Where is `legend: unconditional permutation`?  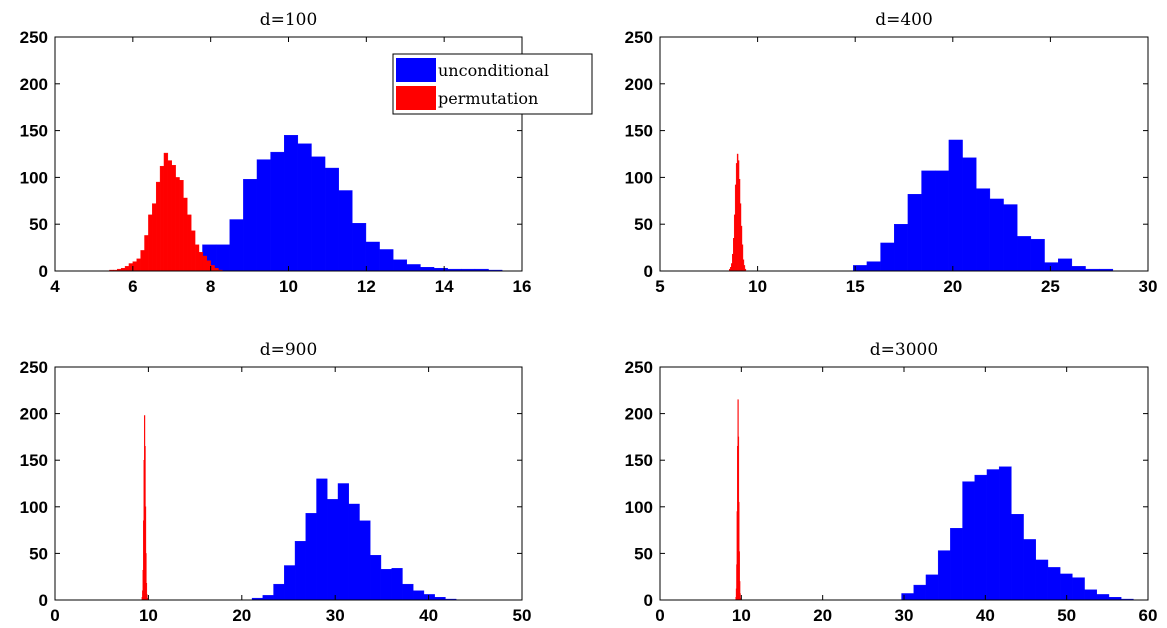
legend: unconditional permutation is located at coordinates (492, 84).